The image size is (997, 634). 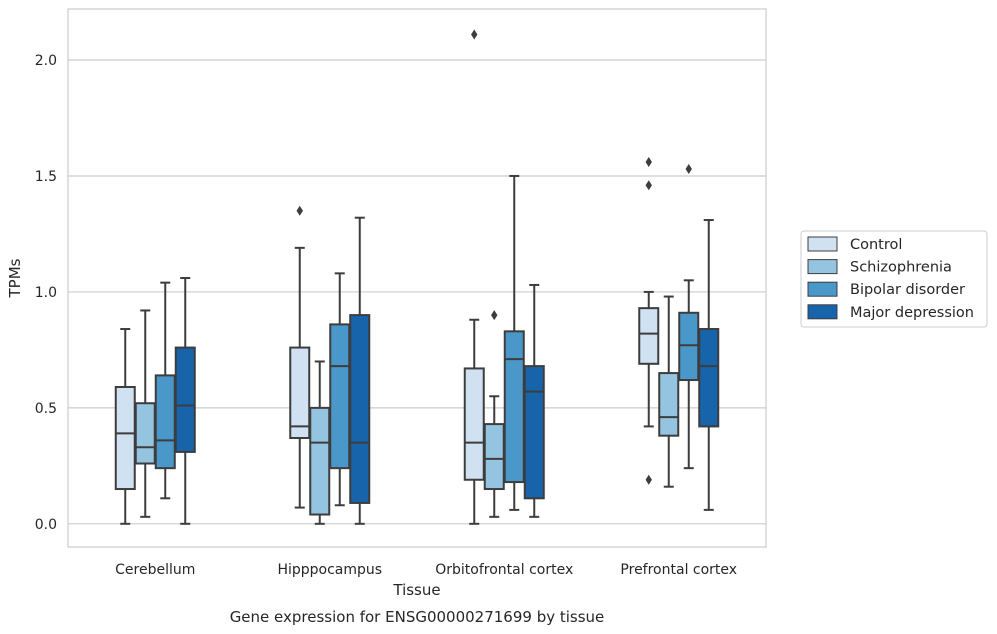 I want to click on y-axis-label: TPMs, so click(x=15, y=278).